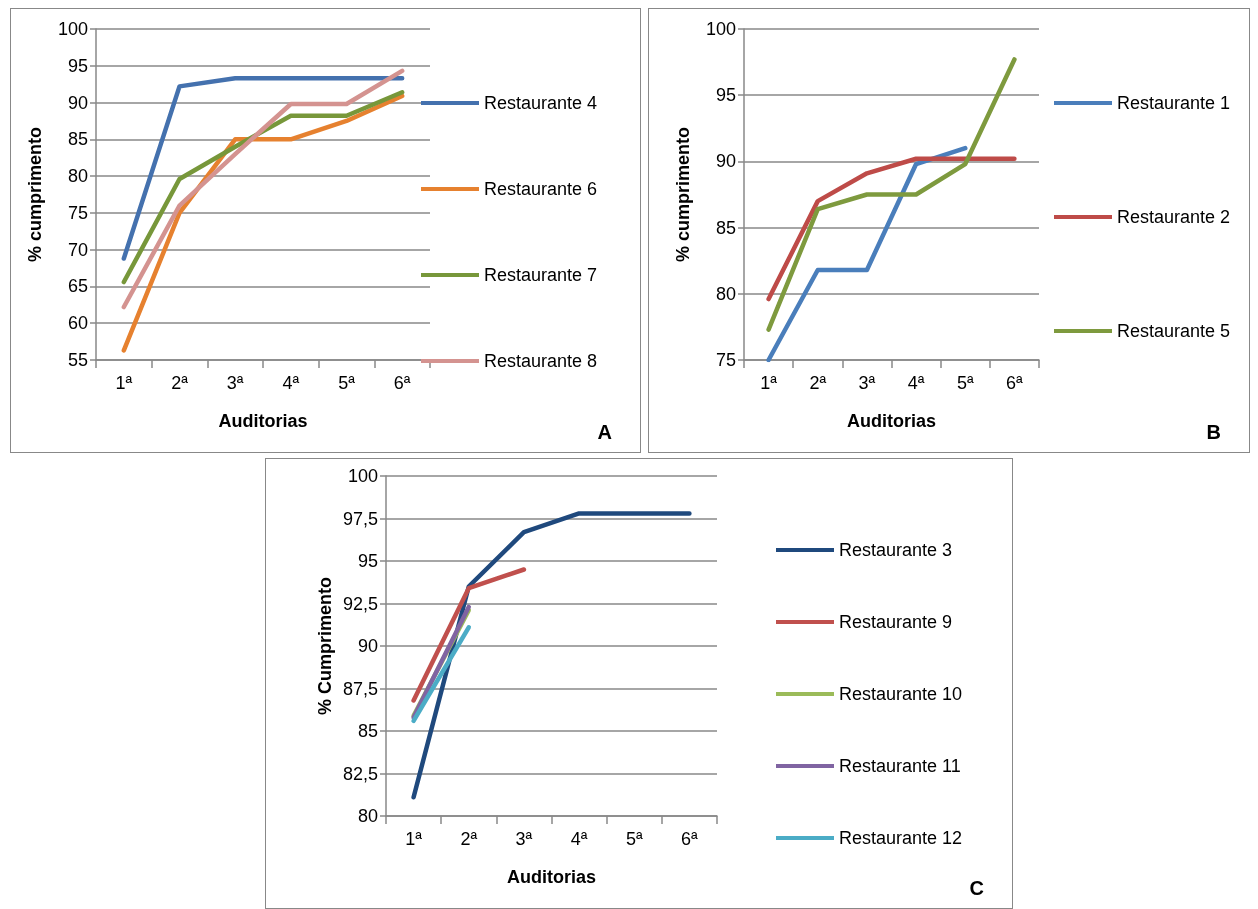 This screenshot has width=1258, height=909. What do you see at coordinates (77, 286) in the screenshot?
I see `y-tick-label: 65` at bounding box center [77, 286].